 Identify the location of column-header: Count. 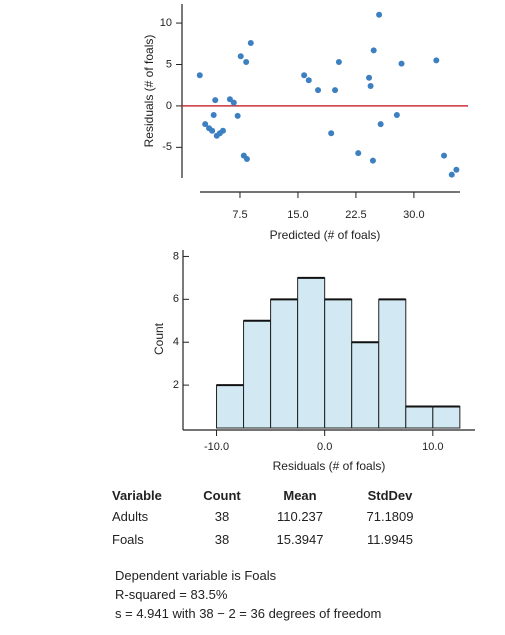
(222, 495).